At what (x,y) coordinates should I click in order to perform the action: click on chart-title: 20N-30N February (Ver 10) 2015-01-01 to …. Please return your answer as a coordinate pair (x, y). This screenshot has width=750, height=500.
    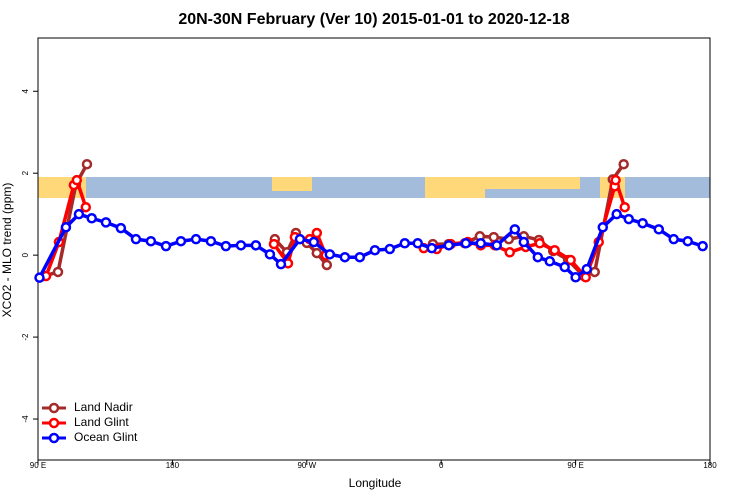
    Looking at the image, I should click on (373, 19).